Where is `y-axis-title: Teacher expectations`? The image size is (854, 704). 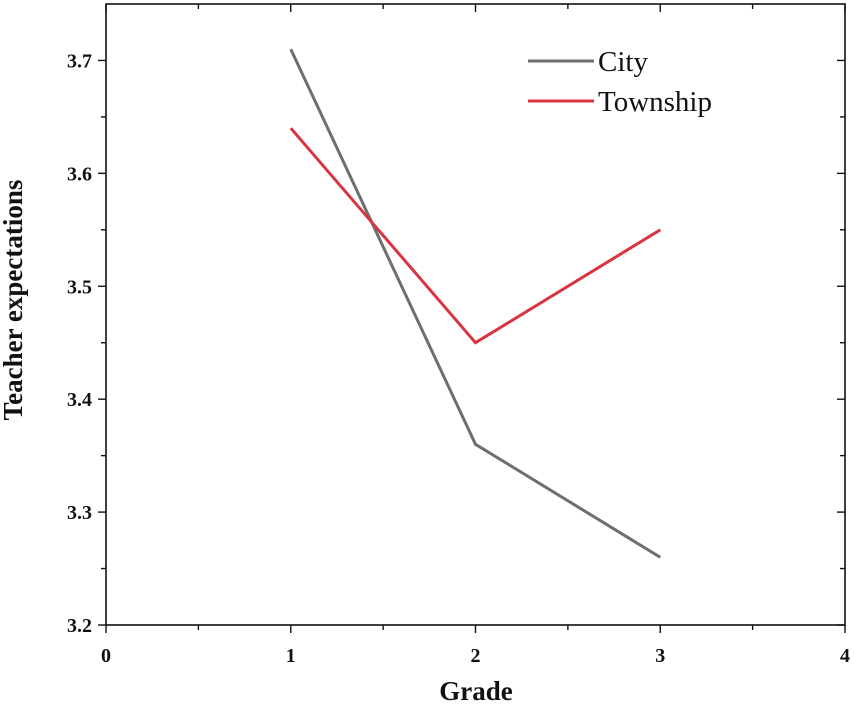 y-axis-title: Teacher expectations is located at coordinates (14, 300).